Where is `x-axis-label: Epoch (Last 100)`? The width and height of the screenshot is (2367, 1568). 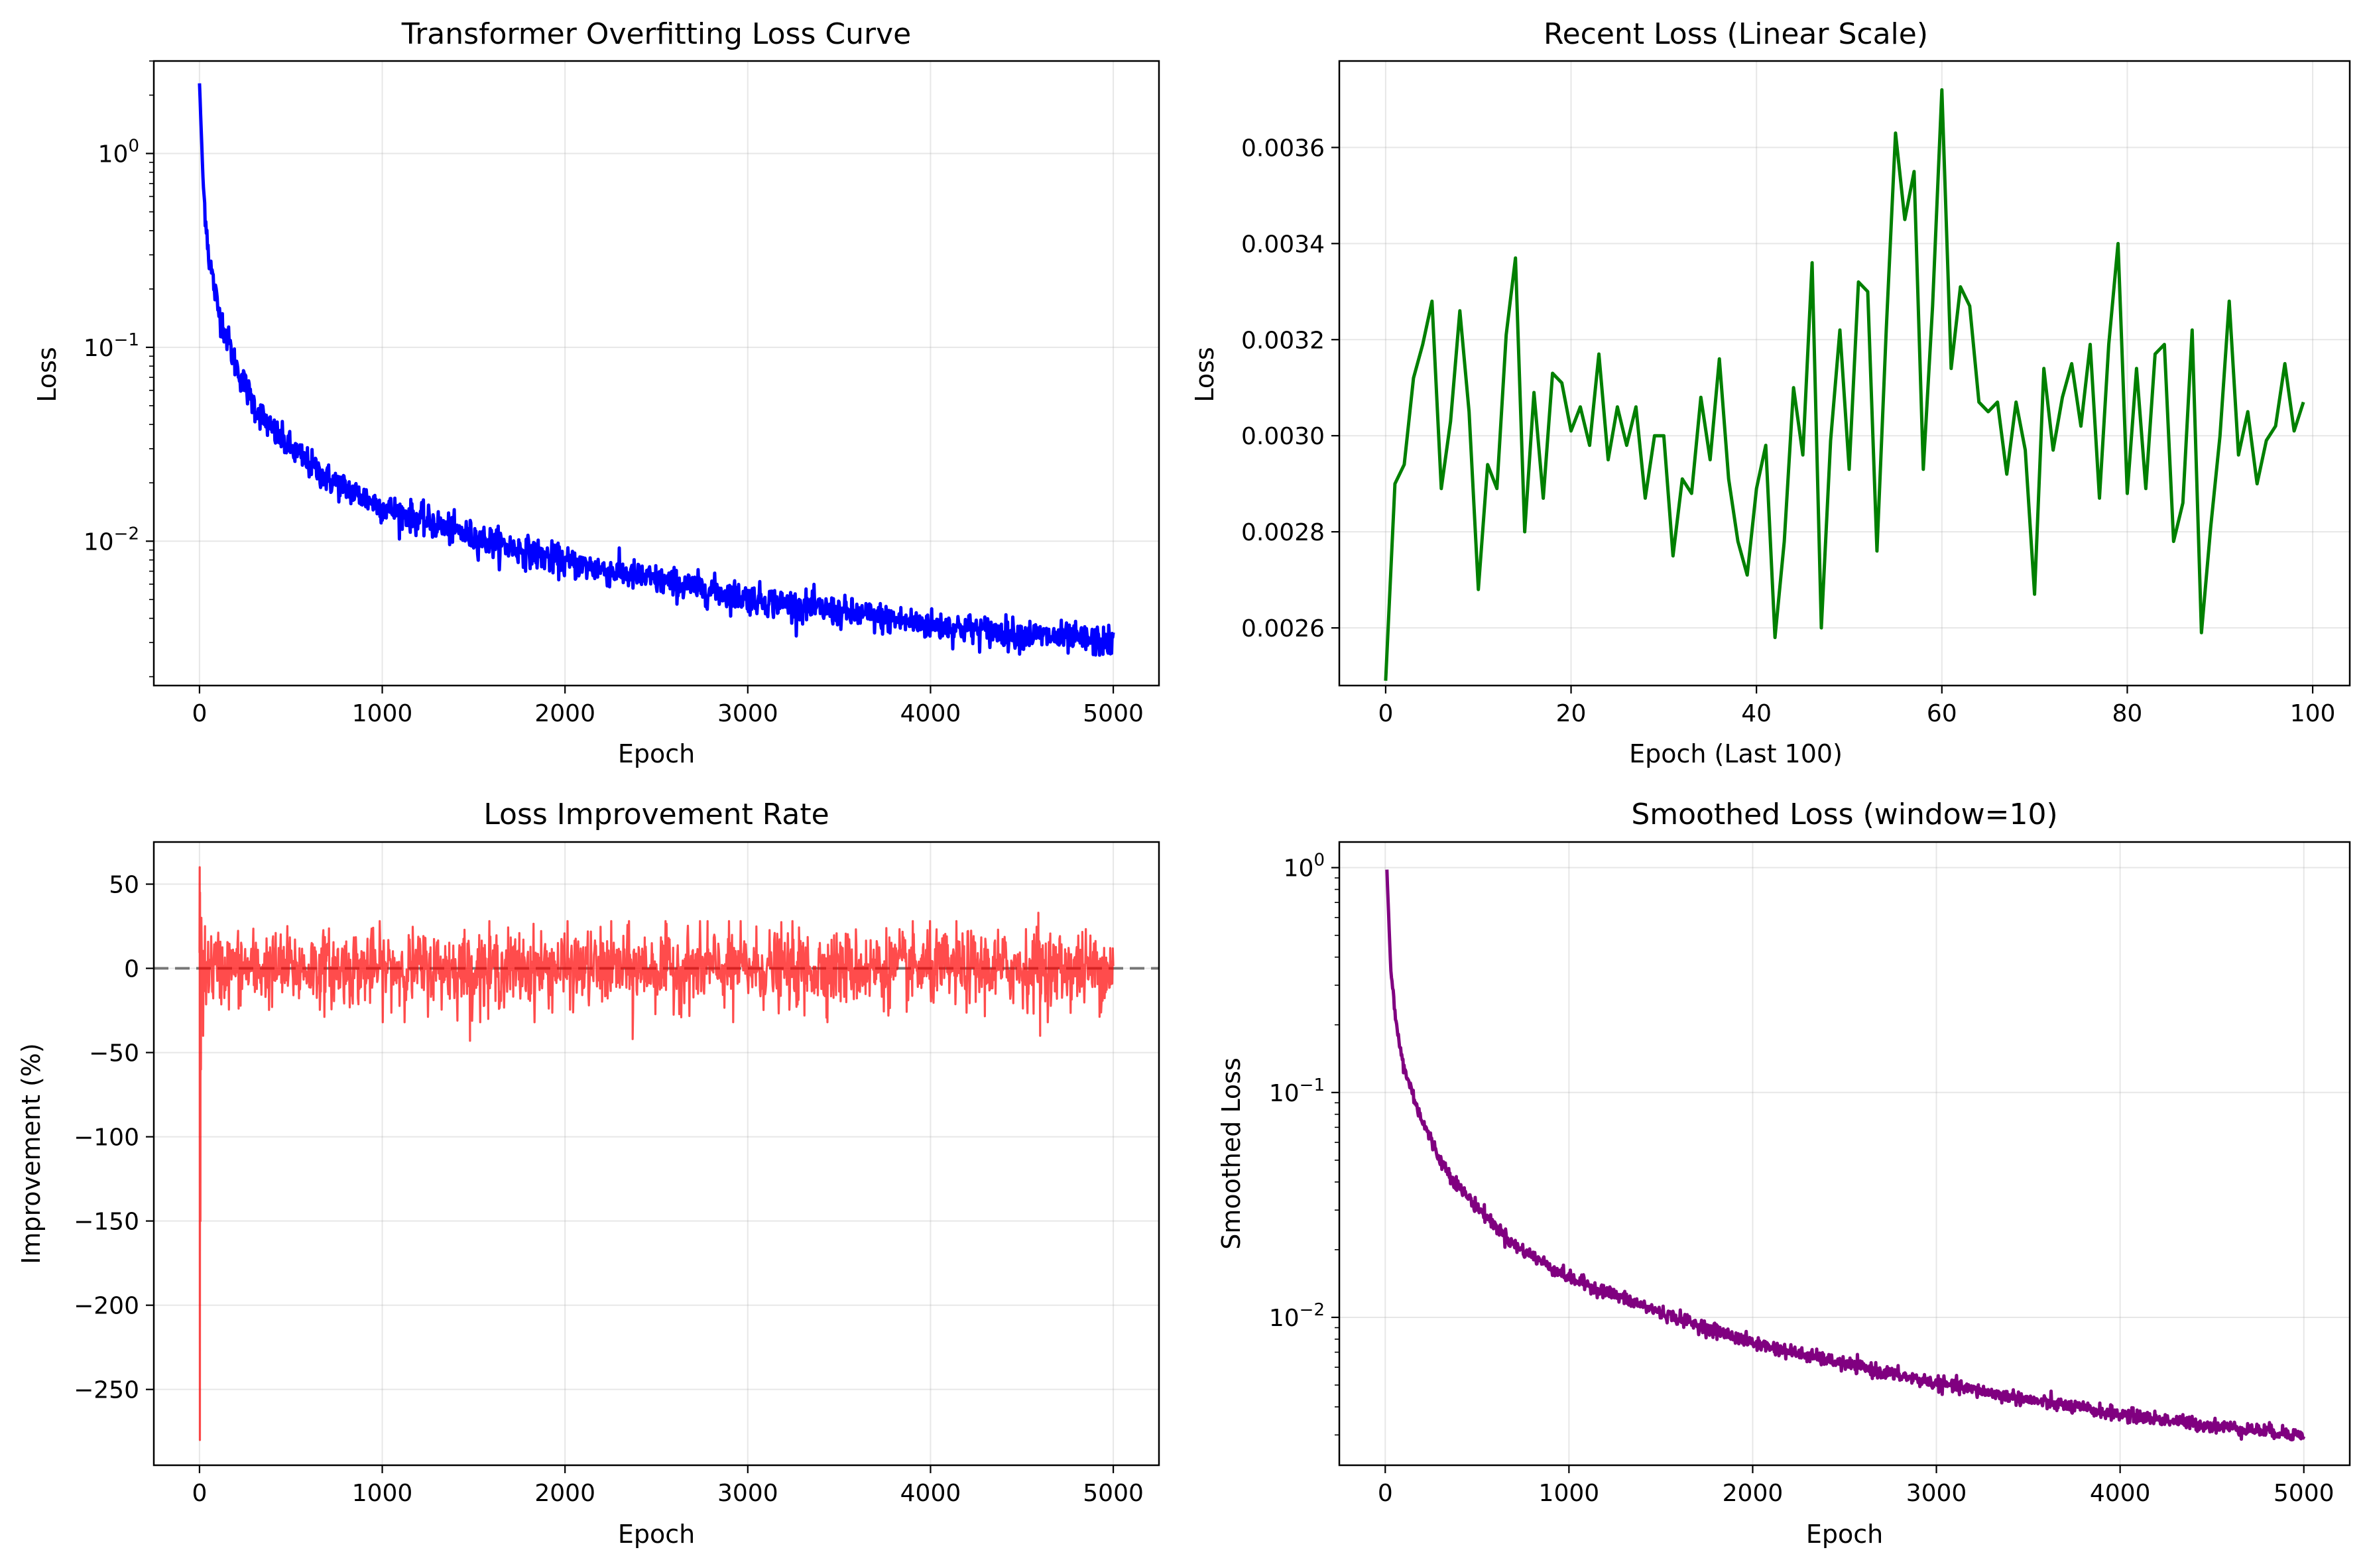
x-axis-label: Epoch (Last 100) is located at coordinates (1736, 753).